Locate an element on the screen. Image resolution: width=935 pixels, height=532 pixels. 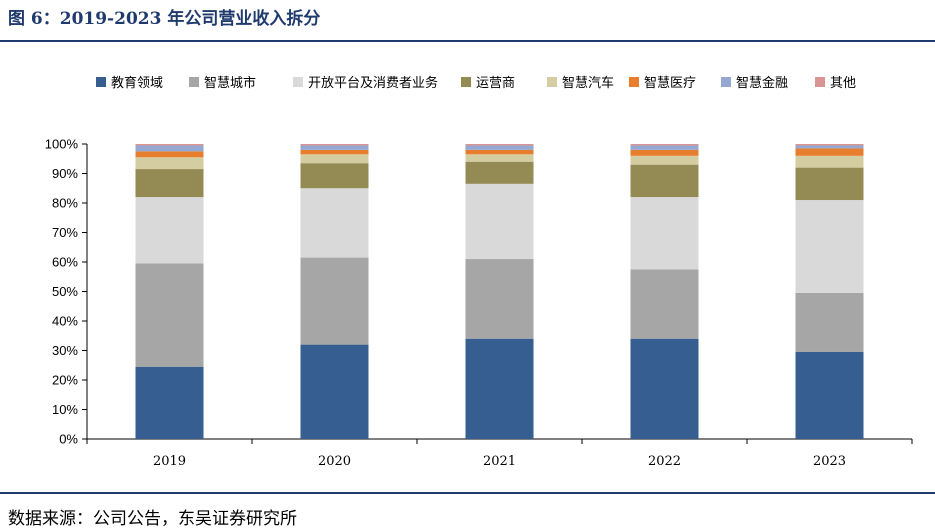
y-tick-label: 10% is located at coordinates (65, 409).